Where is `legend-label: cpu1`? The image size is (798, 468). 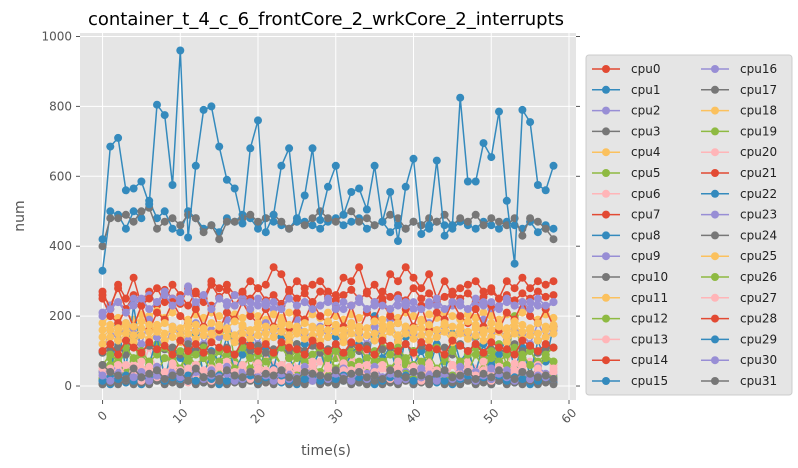
legend-label: cpu1 is located at coordinates (645, 90).